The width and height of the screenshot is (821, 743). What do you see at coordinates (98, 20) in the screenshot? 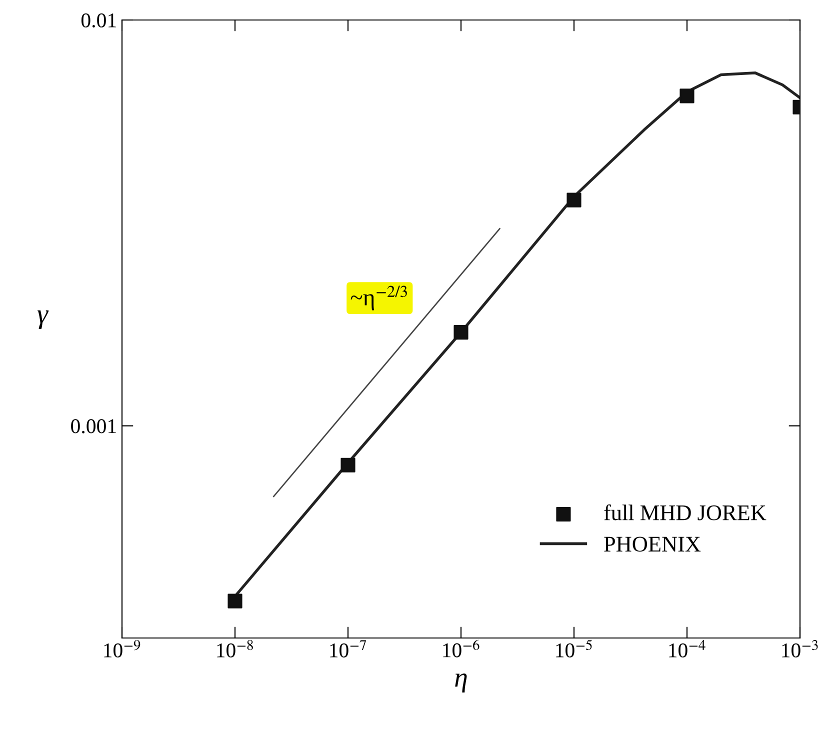
I see `y-tick-label: 0.01` at bounding box center [98, 20].